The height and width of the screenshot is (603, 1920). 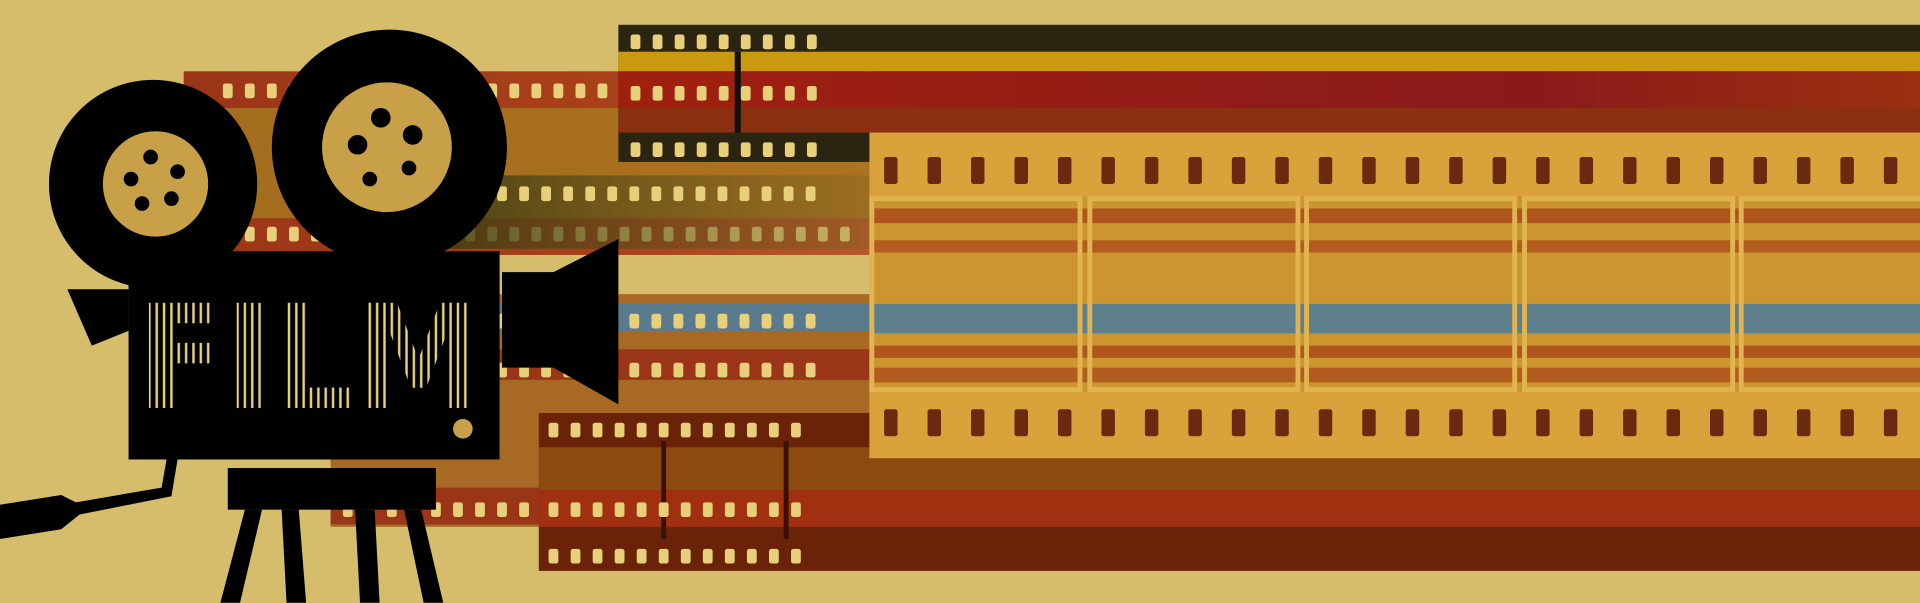 I want to click on film-logo-text: FILM, so click(x=309, y=359).